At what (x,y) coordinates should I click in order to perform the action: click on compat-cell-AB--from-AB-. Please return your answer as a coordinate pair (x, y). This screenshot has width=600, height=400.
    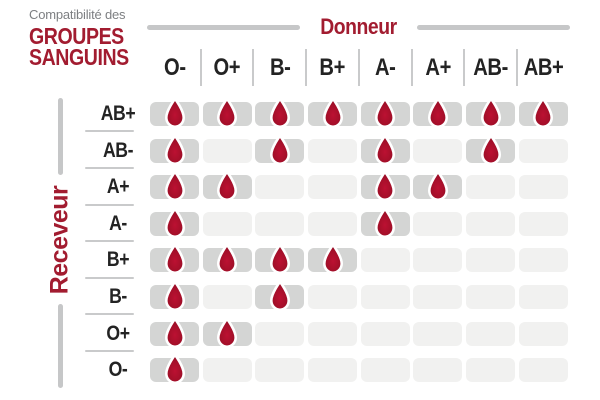
    Looking at the image, I should click on (491, 149).